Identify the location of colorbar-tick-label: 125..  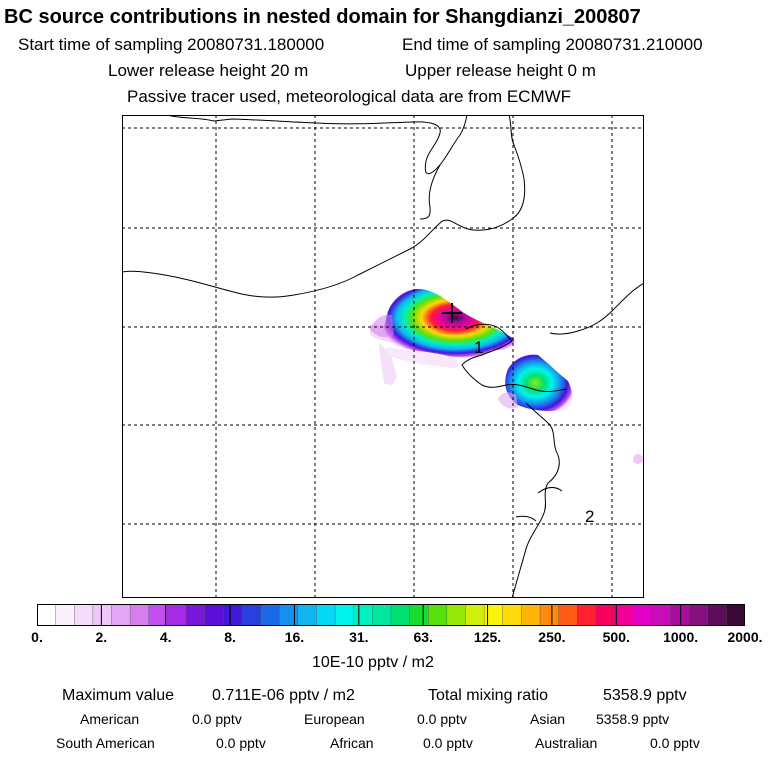
(487, 637).